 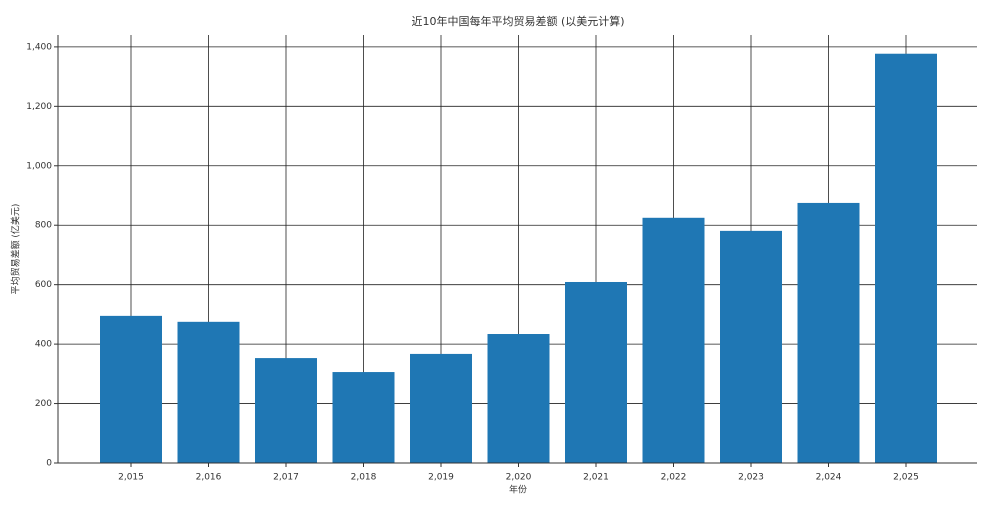 What do you see at coordinates (39, 47) in the screenshot?
I see `y-tick-label: 1,400` at bounding box center [39, 47].